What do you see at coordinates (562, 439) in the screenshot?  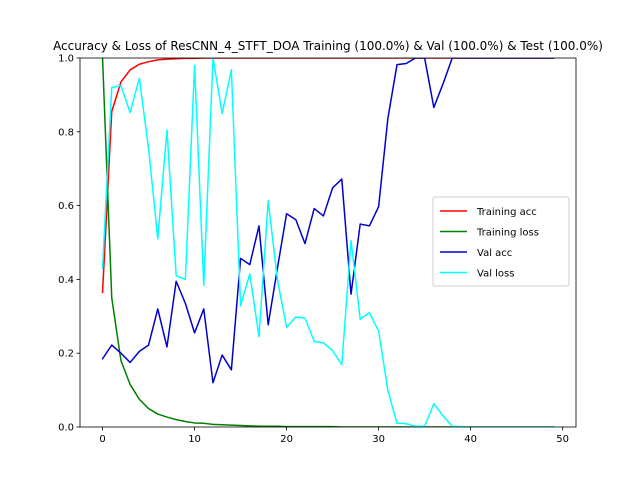 I see `x-tick-label: 50` at bounding box center [562, 439].